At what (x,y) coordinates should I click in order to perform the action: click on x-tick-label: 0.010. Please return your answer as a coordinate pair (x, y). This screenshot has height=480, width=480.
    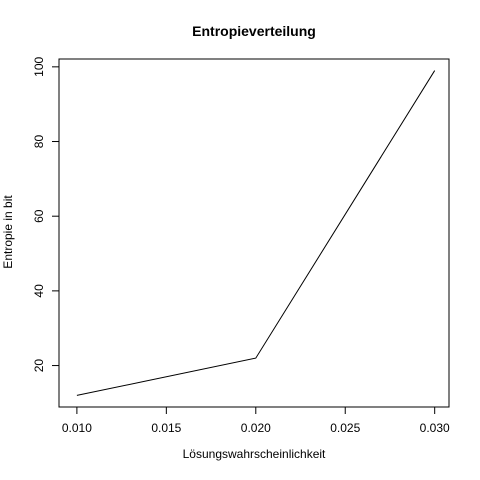
    Looking at the image, I should click on (77, 428).